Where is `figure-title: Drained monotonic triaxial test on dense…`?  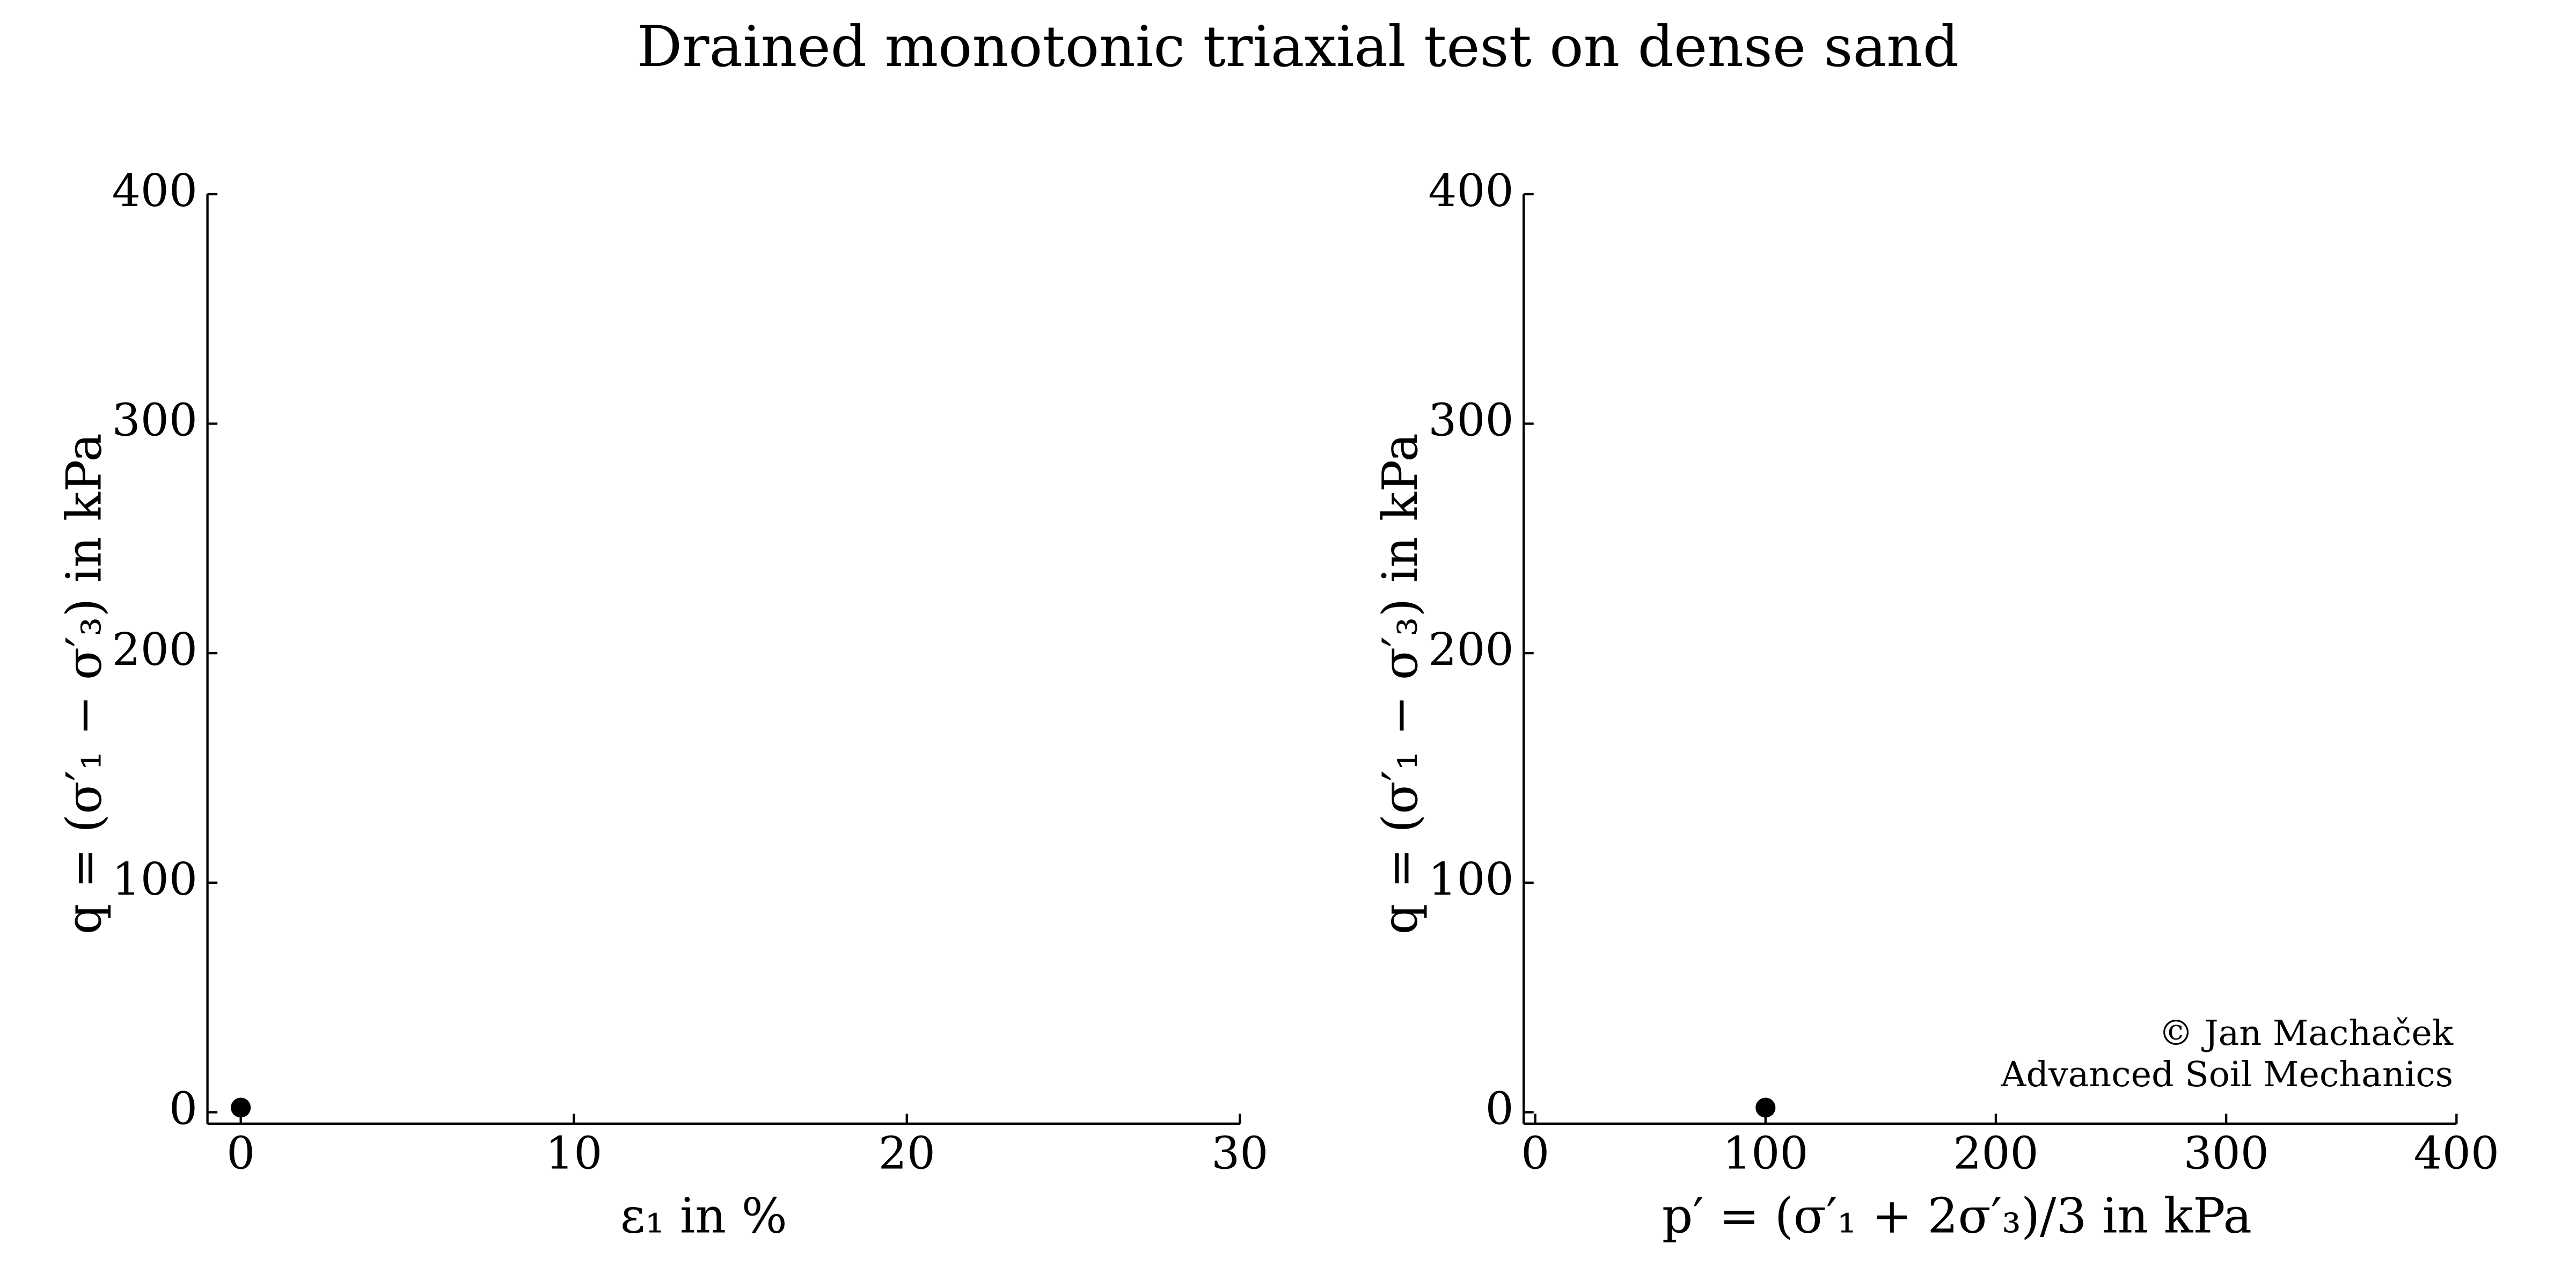 figure-title: Drained monotonic triaxial test on dense… is located at coordinates (1298, 46).